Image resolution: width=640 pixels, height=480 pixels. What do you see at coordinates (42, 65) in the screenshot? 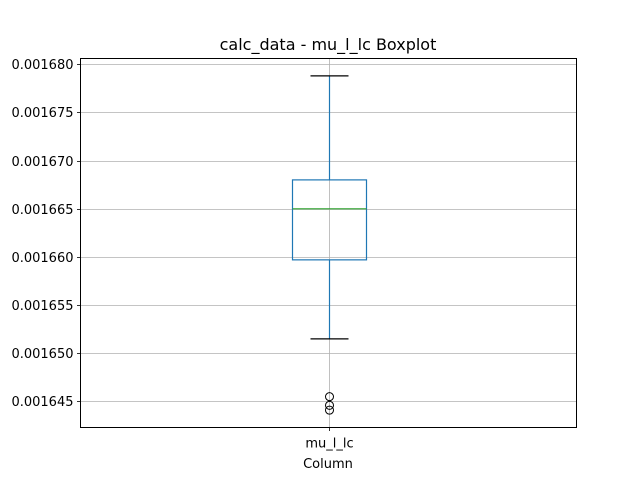
I see `y-tick-label: 0.001680` at bounding box center [42, 65].